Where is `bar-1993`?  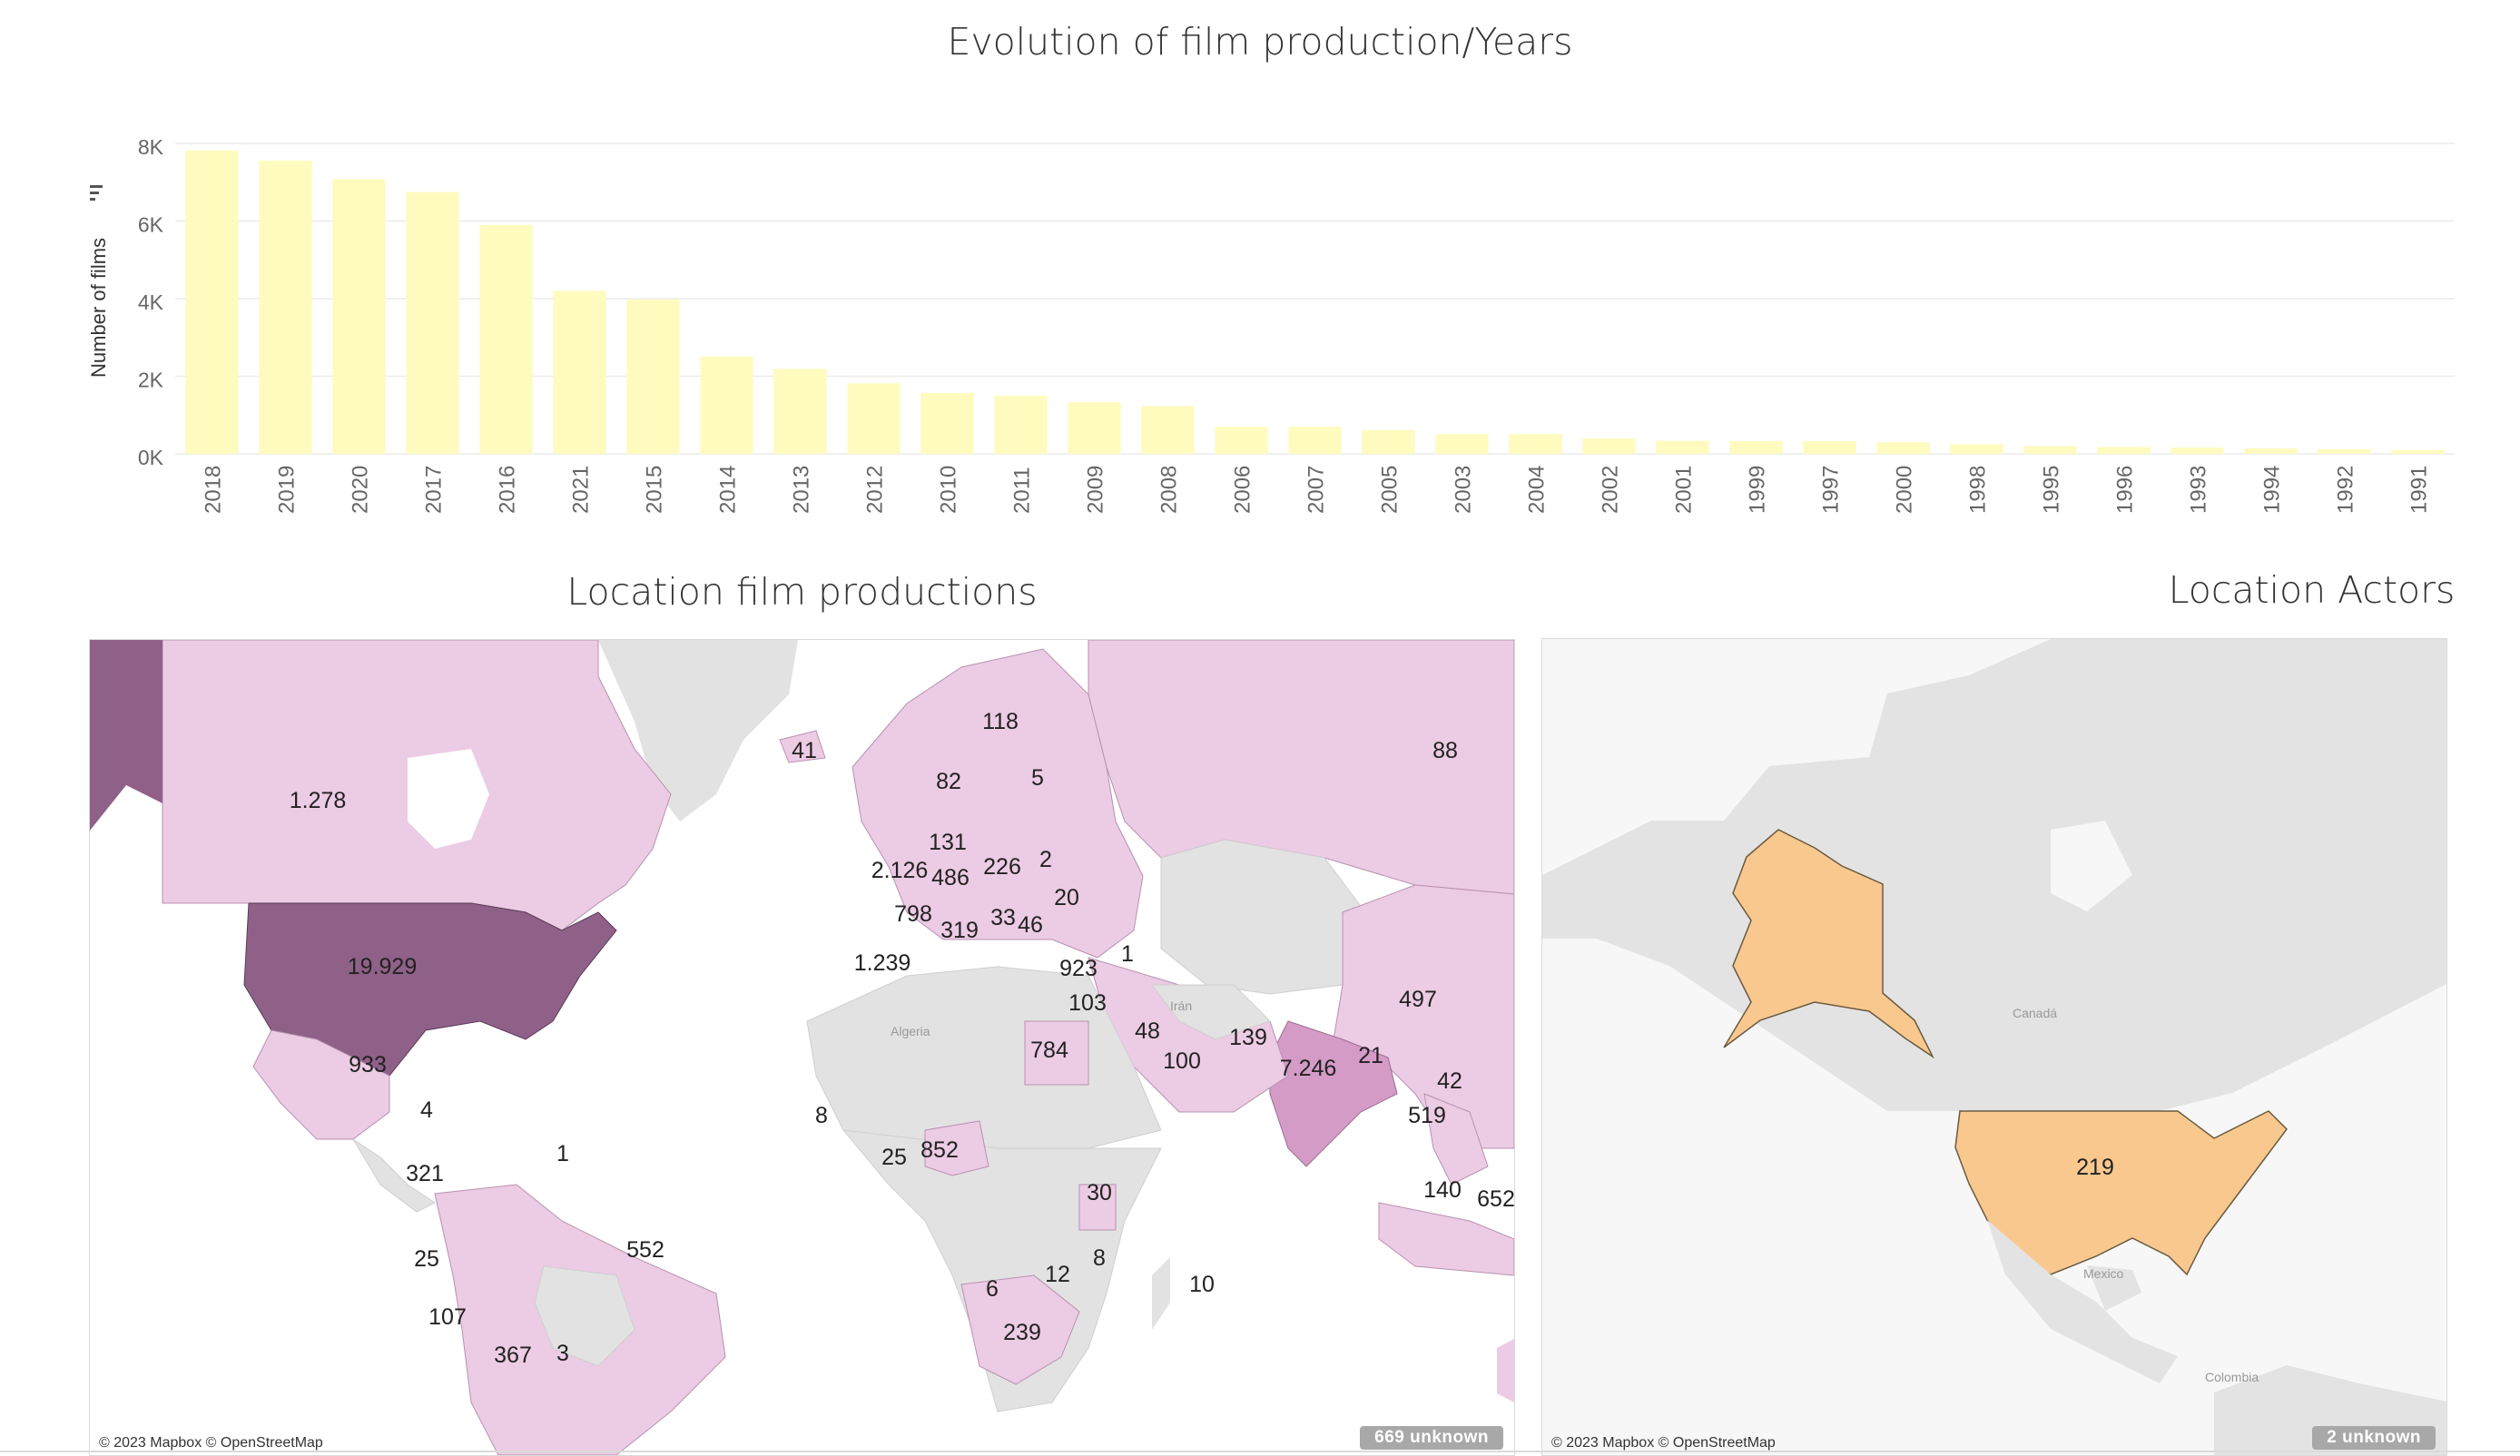
bar-1993 is located at coordinates (2198, 451).